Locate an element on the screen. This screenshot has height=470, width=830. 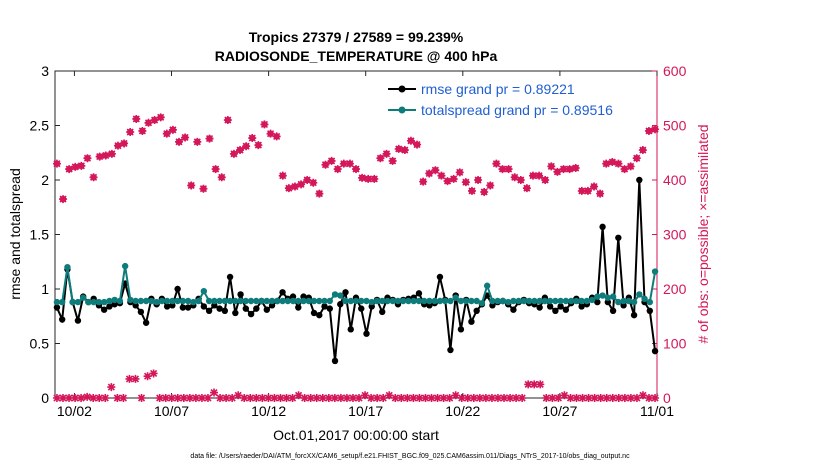
x-tick-label: 11/01 is located at coordinates (657, 411).